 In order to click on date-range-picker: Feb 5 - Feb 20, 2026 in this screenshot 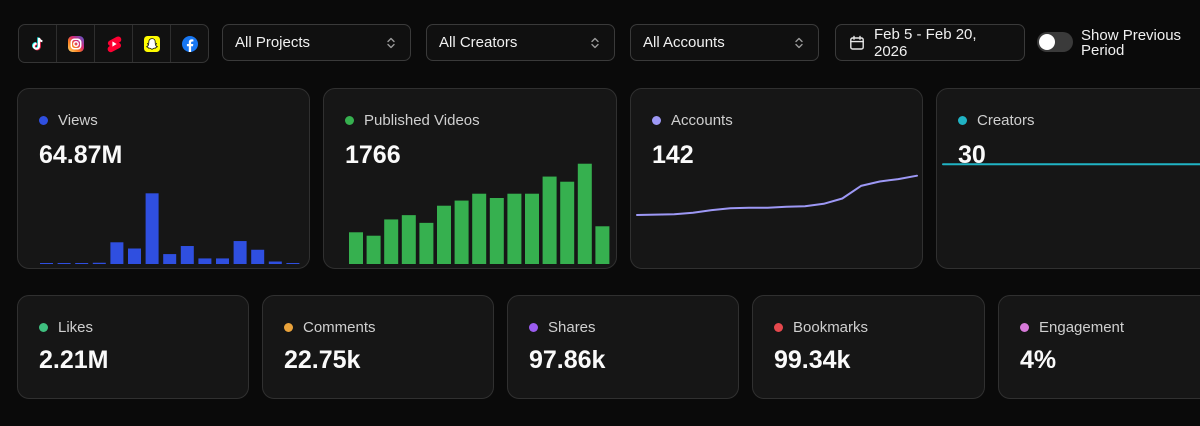, I will do `click(930, 42)`.